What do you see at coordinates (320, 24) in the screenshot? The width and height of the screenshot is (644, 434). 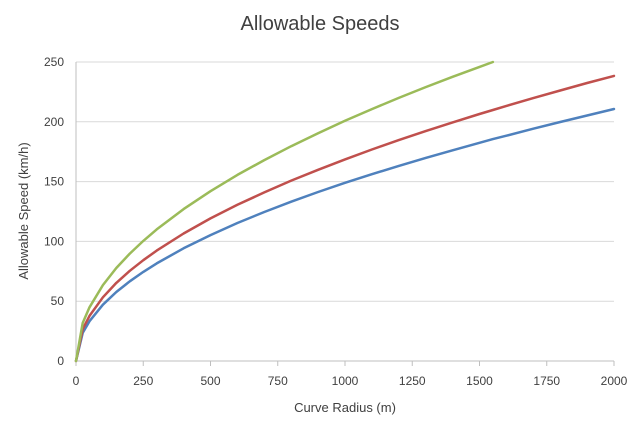 I see `chart-title: Allowable Speeds` at bounding box center [320, 24].